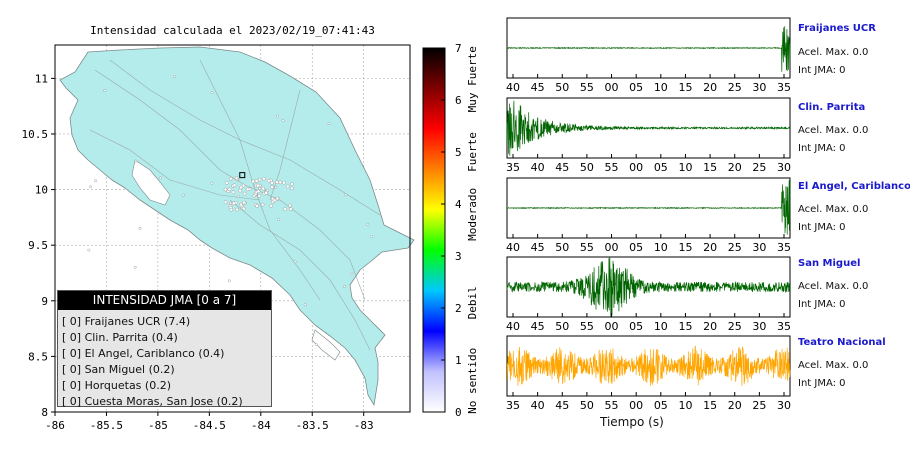  What do you see at coordinates (854, 186) in the screenshot?
I see `trace-station-name: El Angel, Cariblanco` at bounding box center [854, 186].